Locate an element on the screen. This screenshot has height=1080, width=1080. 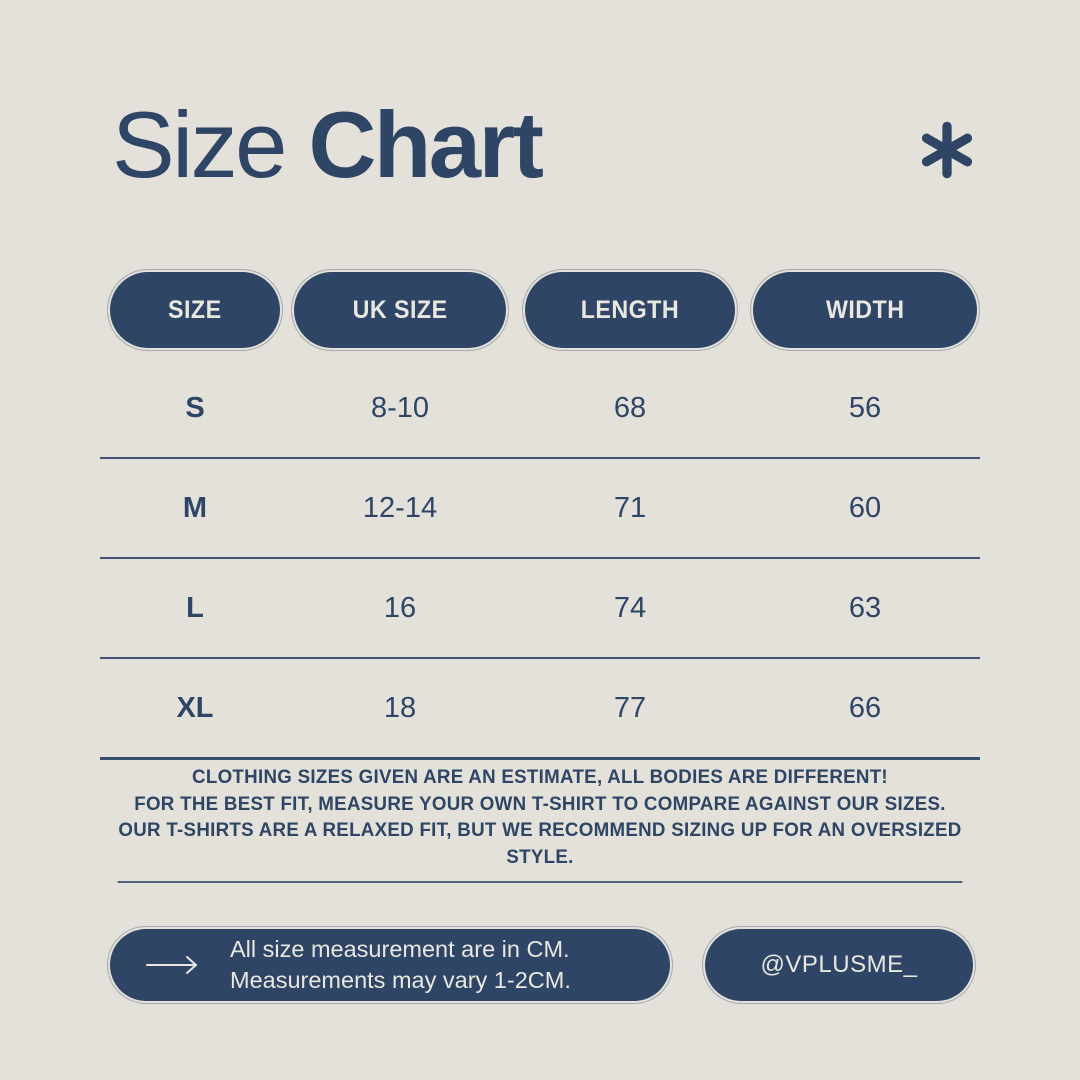
cell-width: 66 is located at coordinates (865, 707).